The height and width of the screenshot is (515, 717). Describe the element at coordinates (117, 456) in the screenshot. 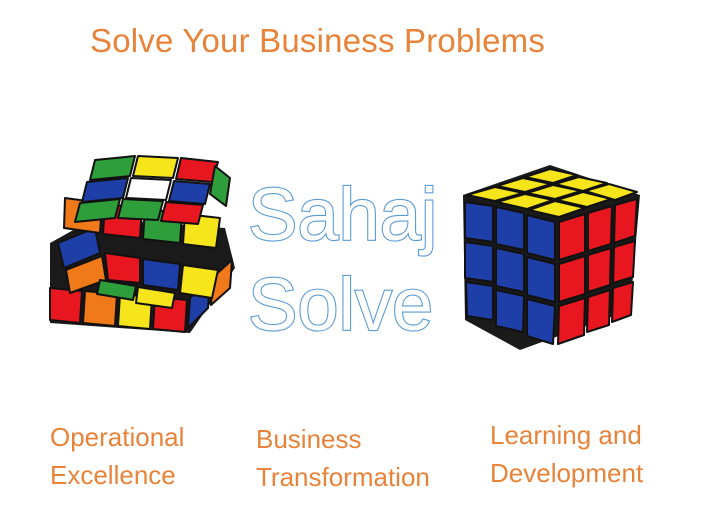

I see `caption-operational-excellence: Operational Excellence` at that location.